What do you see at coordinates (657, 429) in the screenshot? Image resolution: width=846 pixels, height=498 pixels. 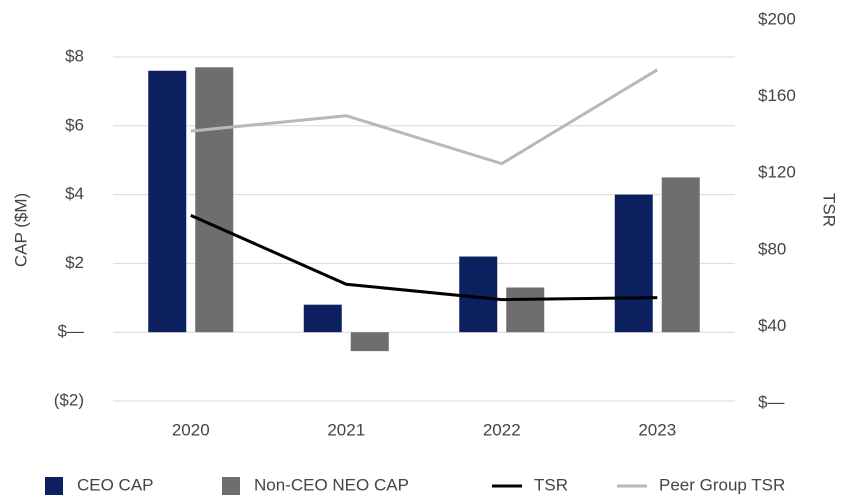 I see `x-tick-label: 2023` at bounding box center [657, 429].